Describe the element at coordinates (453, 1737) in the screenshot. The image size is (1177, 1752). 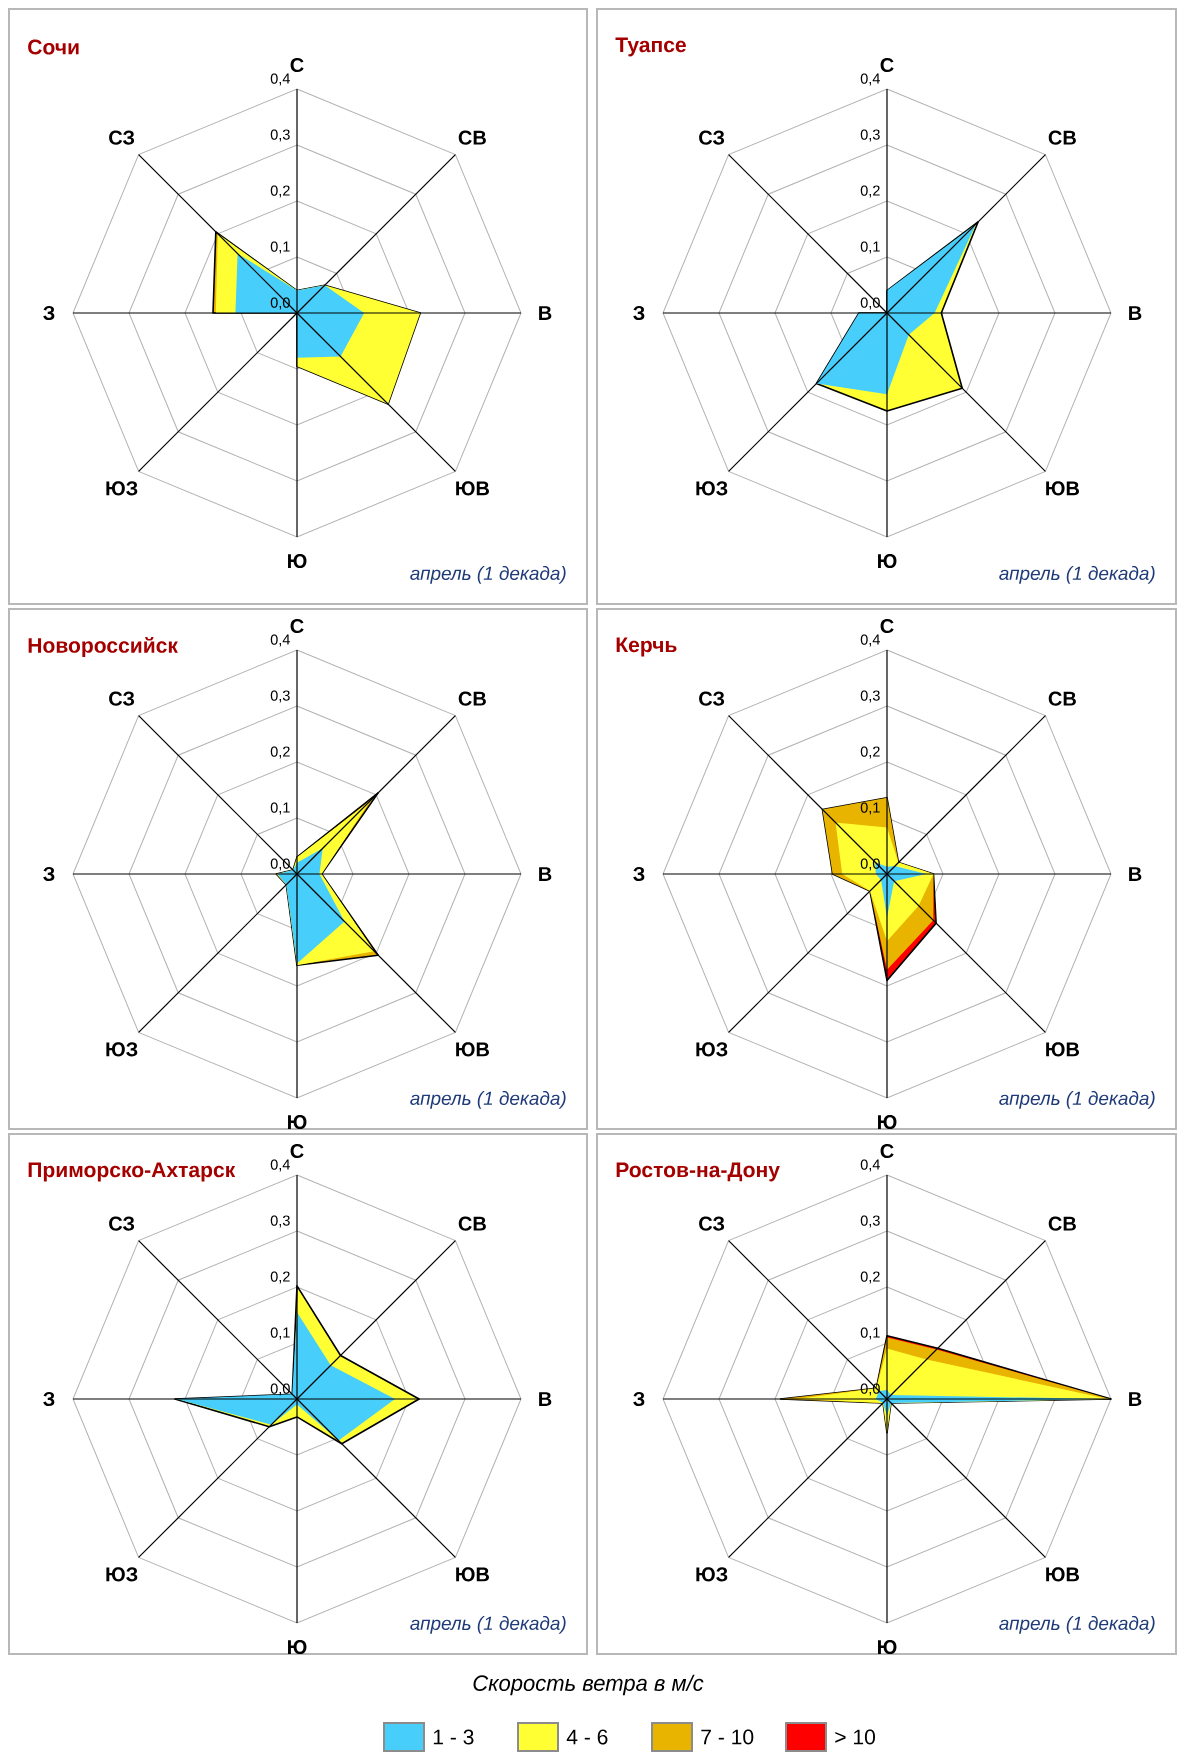
I see `legend-label: 1 - 3` at that location.